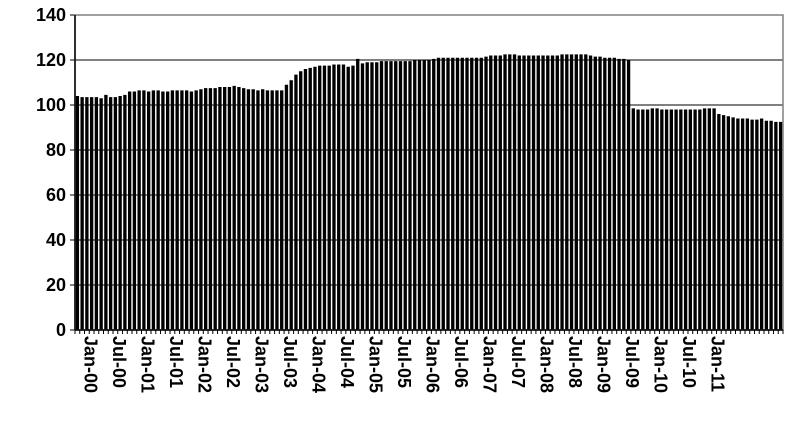 Image resolution: width=787 pixels, height=425 pixels. What do you see at coordinates (56, 195) in the screenshot?
I see `y-tick-label: 60` at bounding box center [56, 195].